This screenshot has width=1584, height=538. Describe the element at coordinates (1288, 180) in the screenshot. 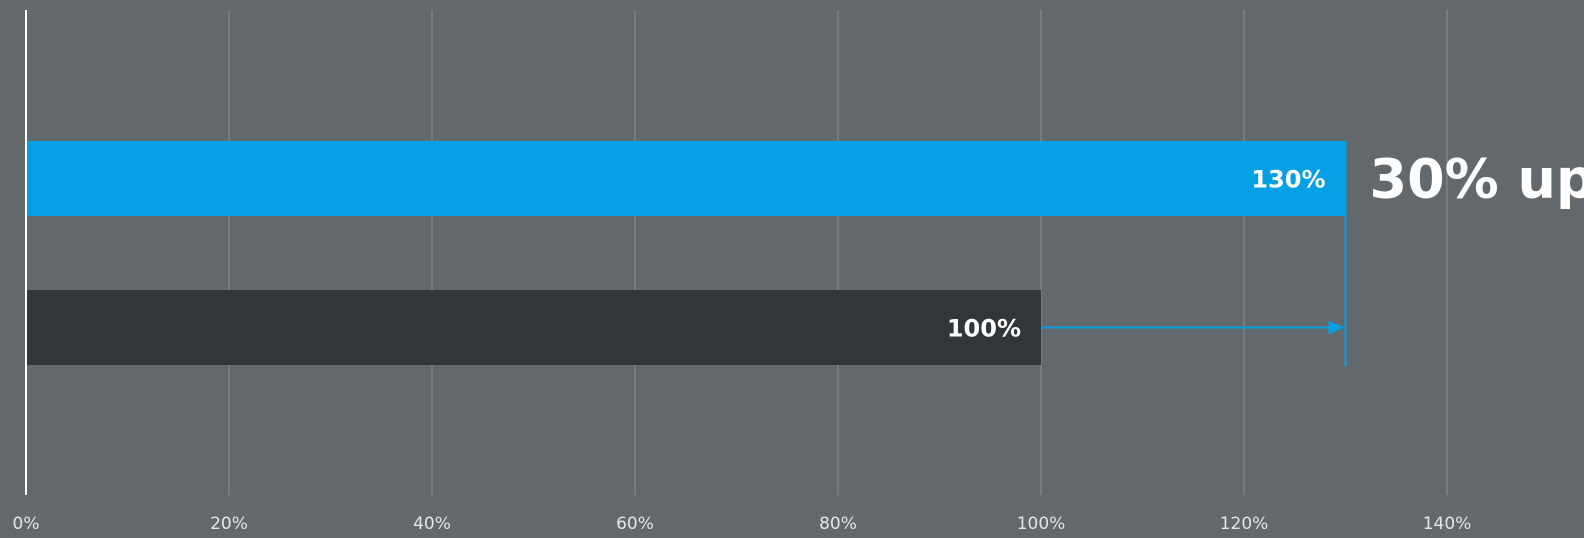

I see `bar-value-label-0: 130%` at that location.